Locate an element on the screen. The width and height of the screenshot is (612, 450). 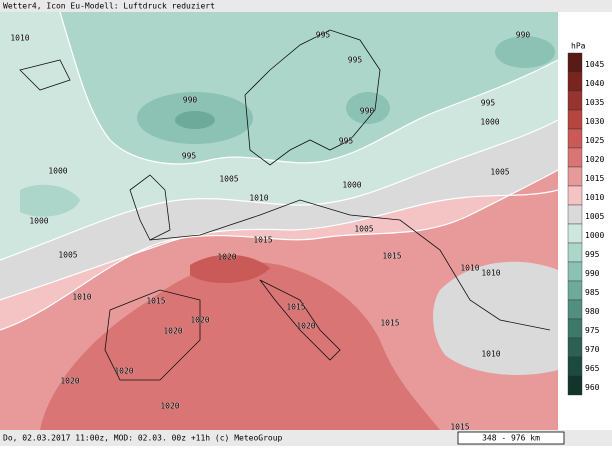
title-bar is located at coordinates (306, 6).